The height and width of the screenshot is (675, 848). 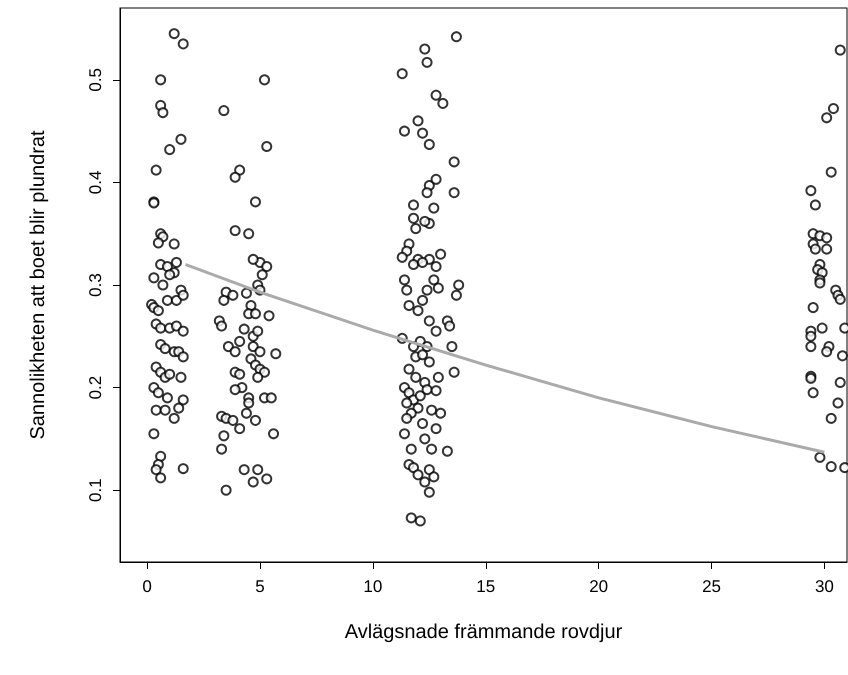 What do you see at coordinates (598, 586) in the screenshot?
I see `x-tick-label: 20` at bounding box center [598, 586].